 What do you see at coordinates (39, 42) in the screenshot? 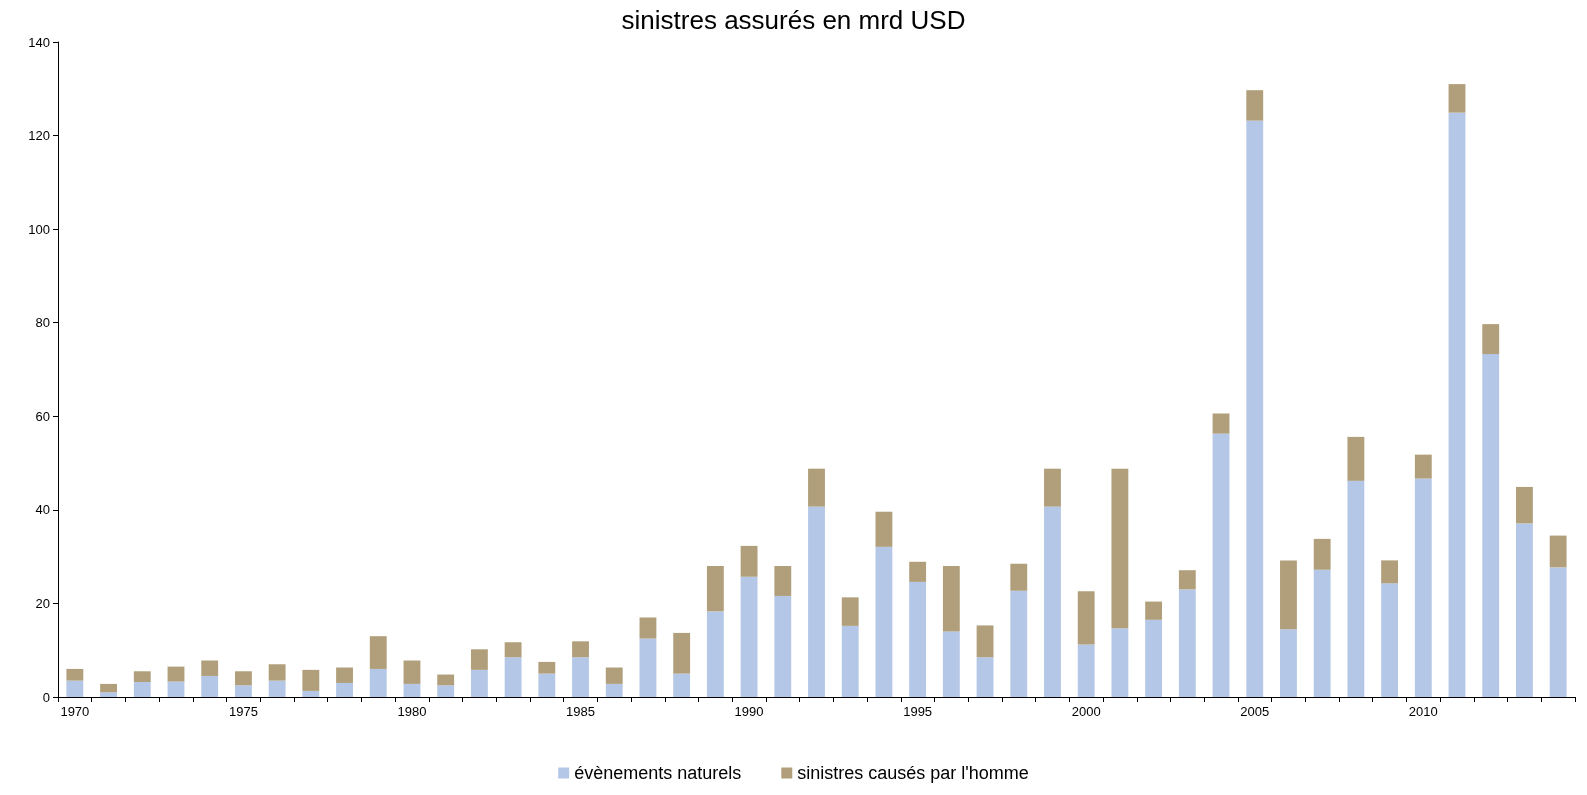
I see `y-tick-label: 140` at bounding box center [39, 42].